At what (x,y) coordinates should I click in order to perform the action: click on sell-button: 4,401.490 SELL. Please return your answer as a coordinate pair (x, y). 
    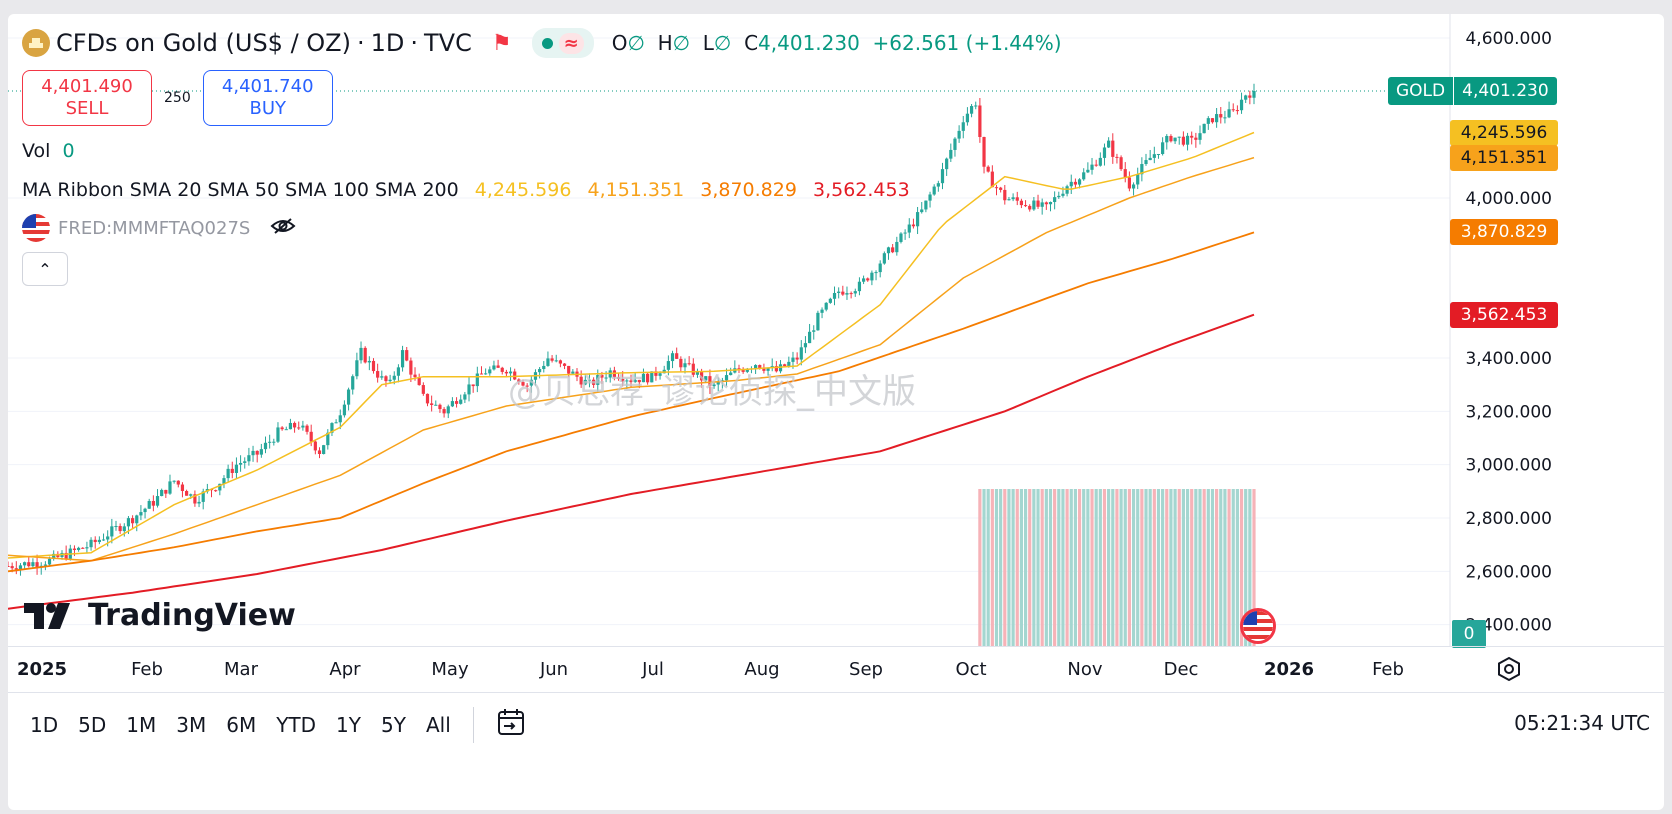
    Looking at the image, I should click on (87, 98).